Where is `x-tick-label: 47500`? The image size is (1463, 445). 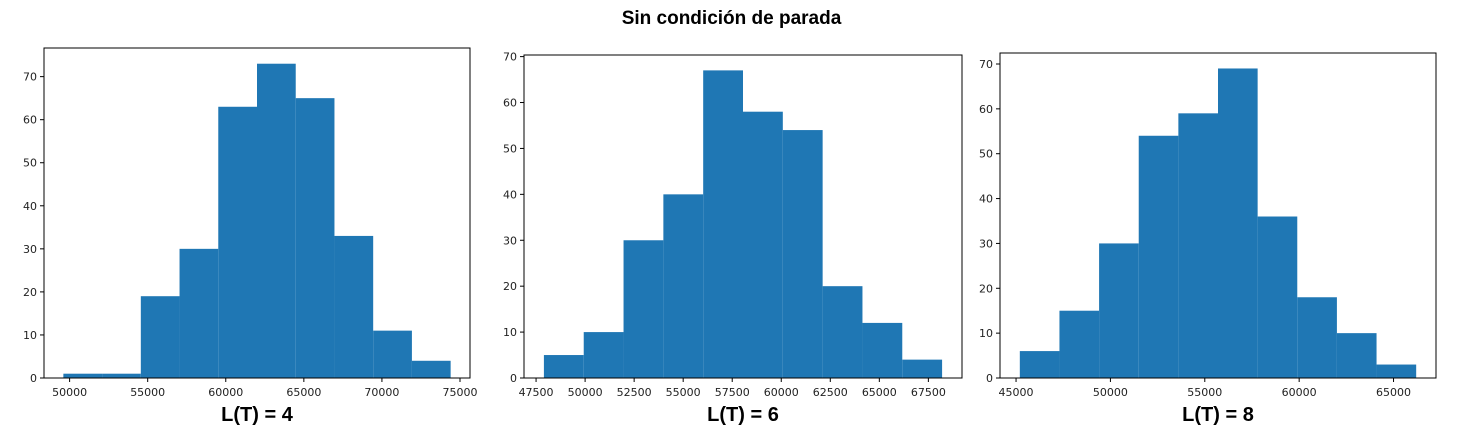
x-tick-label: 47500 is located at coordinates (536, 392).